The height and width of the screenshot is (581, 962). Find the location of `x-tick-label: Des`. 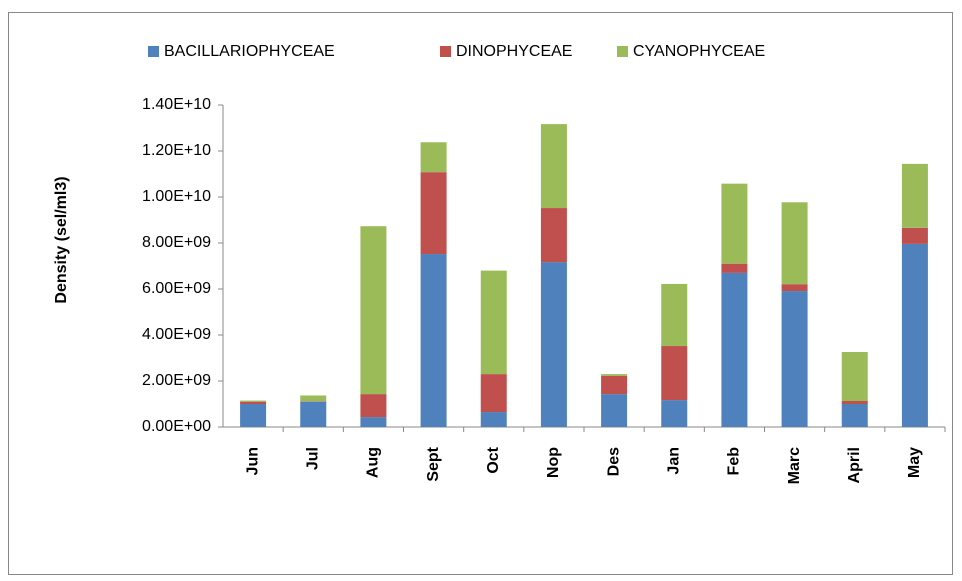

x-tick-label: Des is located at coordinates (613, 461).